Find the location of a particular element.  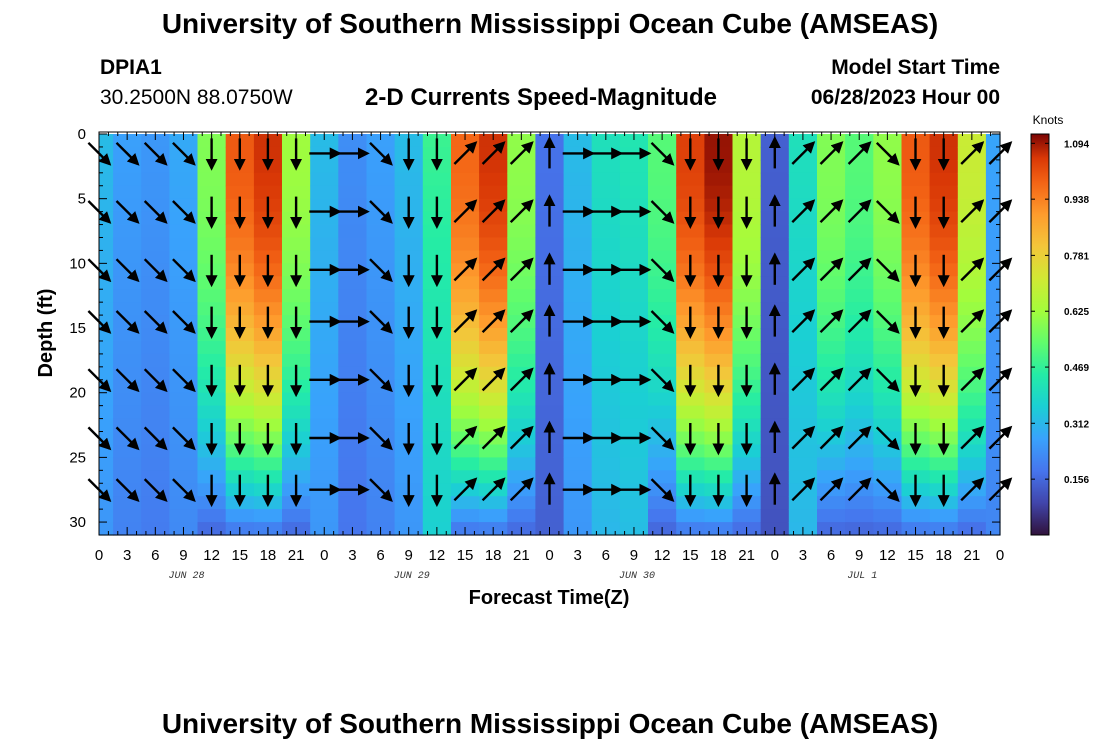

x-date-label: JUN 29 is located at coordinates (412, 576).